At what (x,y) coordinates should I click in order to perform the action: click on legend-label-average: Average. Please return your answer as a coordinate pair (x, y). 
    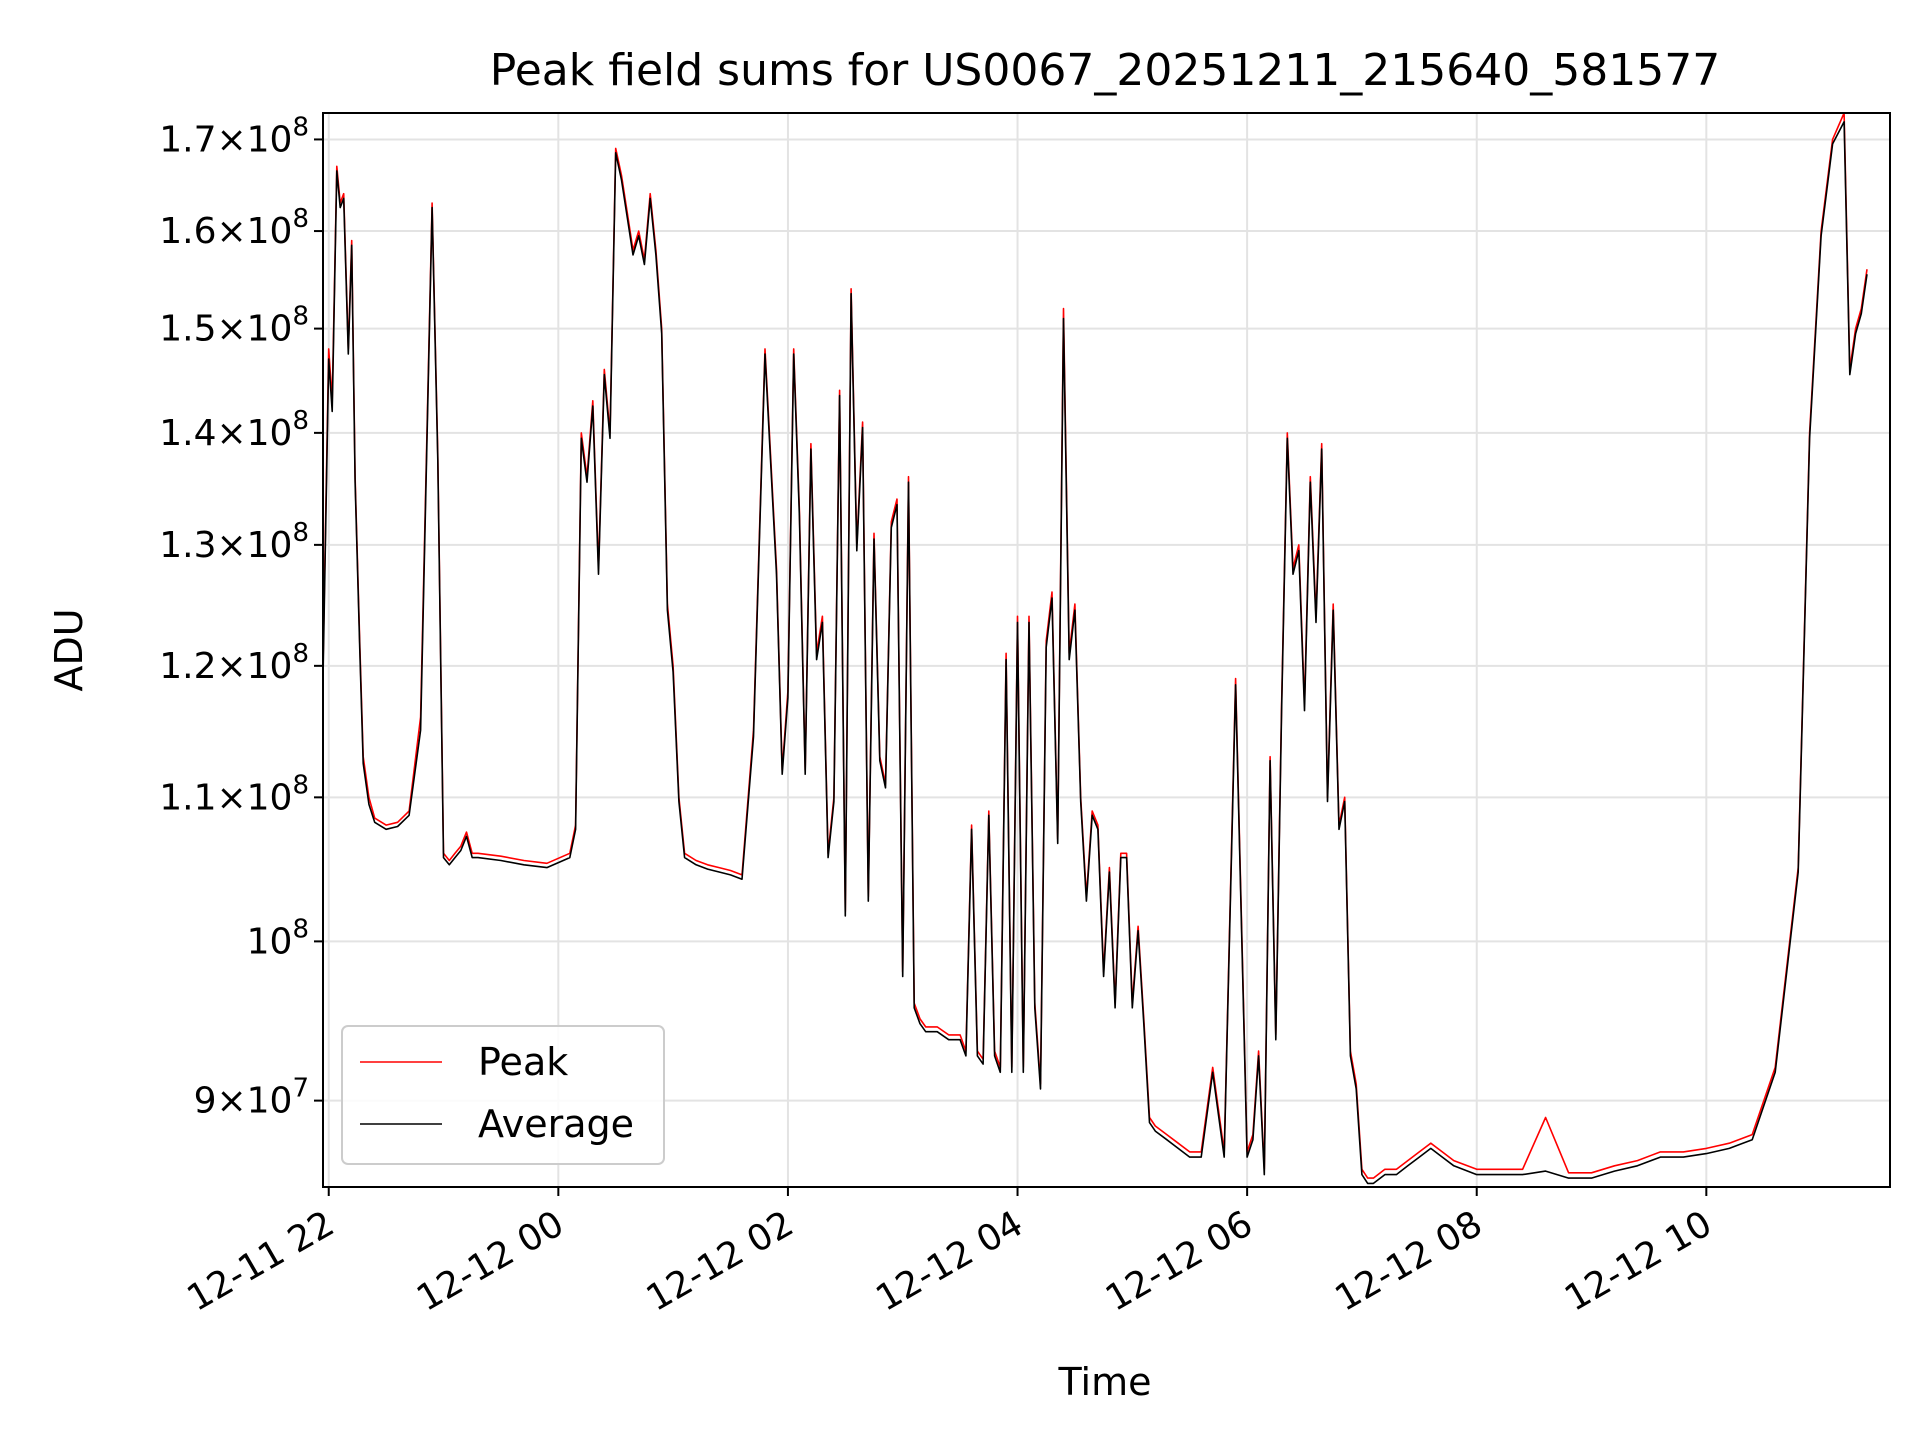
    Looking at the image, I should click on (556, 1124).